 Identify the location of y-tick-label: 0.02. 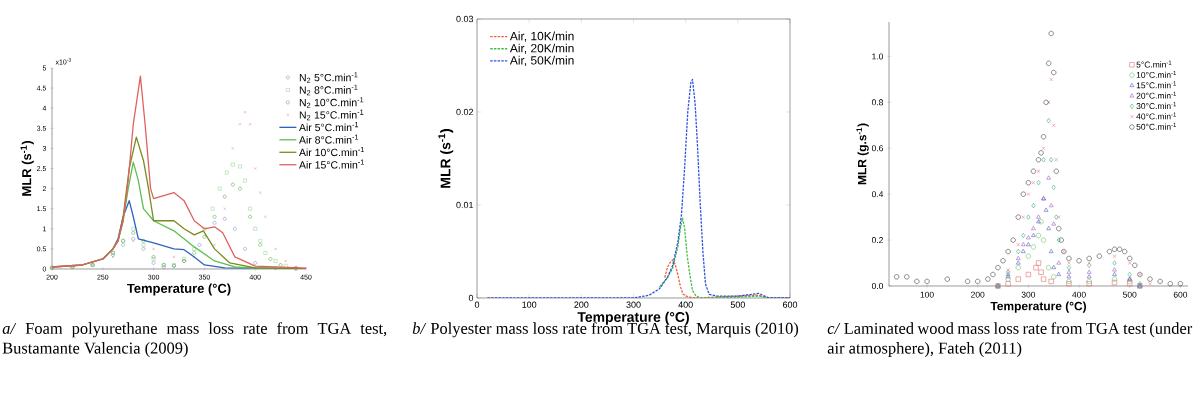
(465, 112).